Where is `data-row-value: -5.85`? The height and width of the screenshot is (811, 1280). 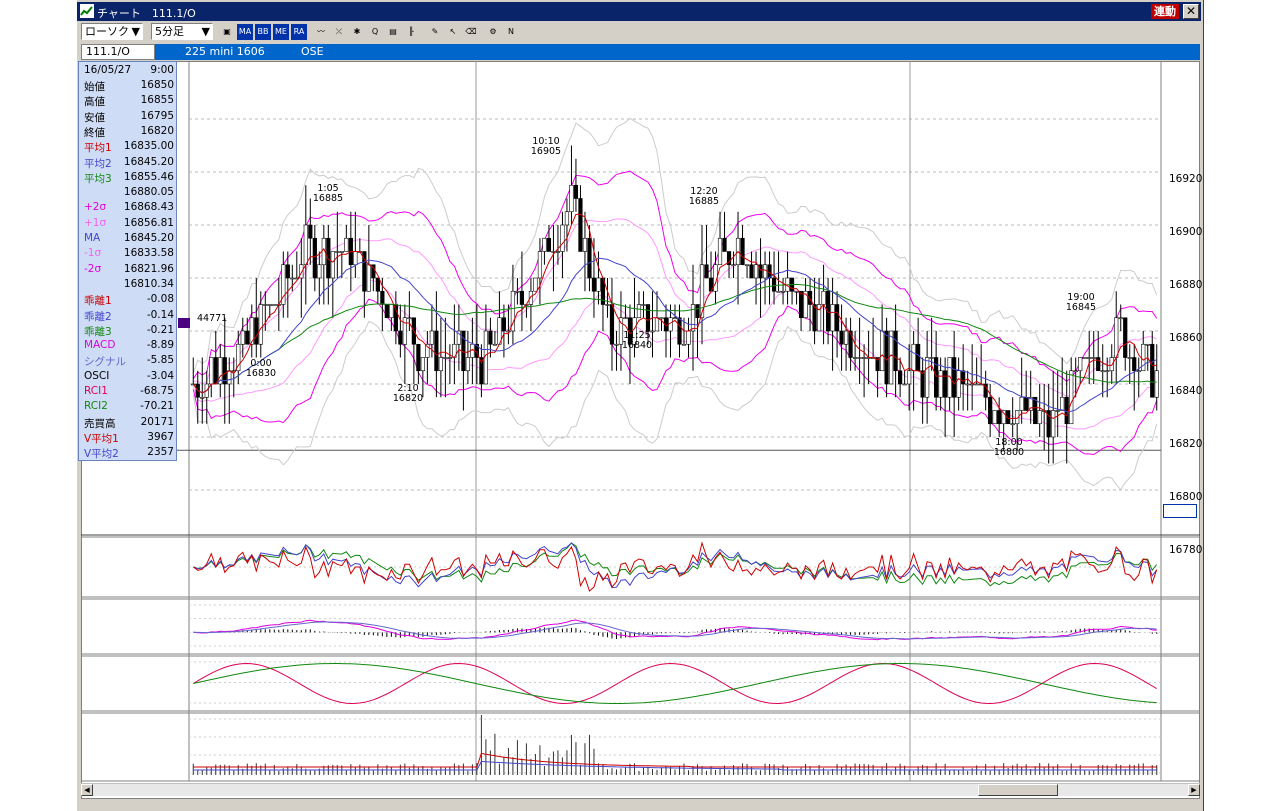 data-row-value: -5.85 is located at coordinates (160, 360).